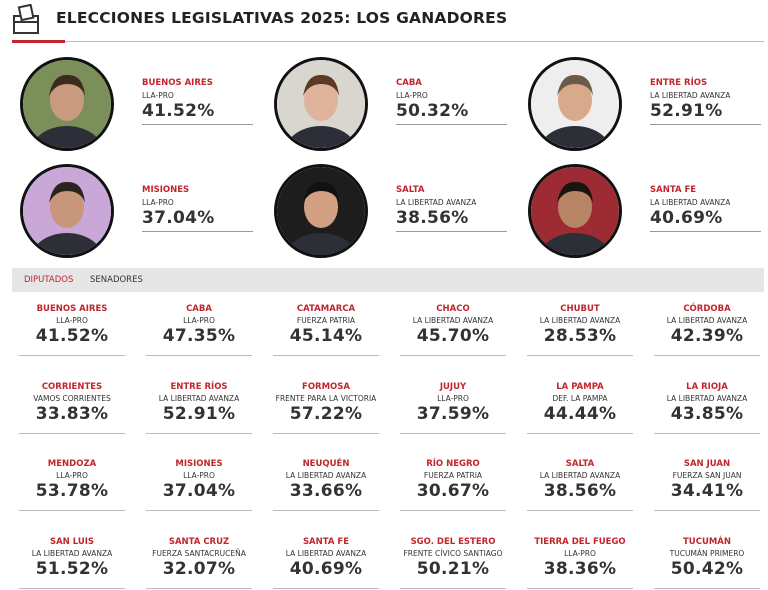  What do you see at coordinates (72, 386) in the screenshot?
I see `province: CORRIENTES` at bounding box center [72, 386].